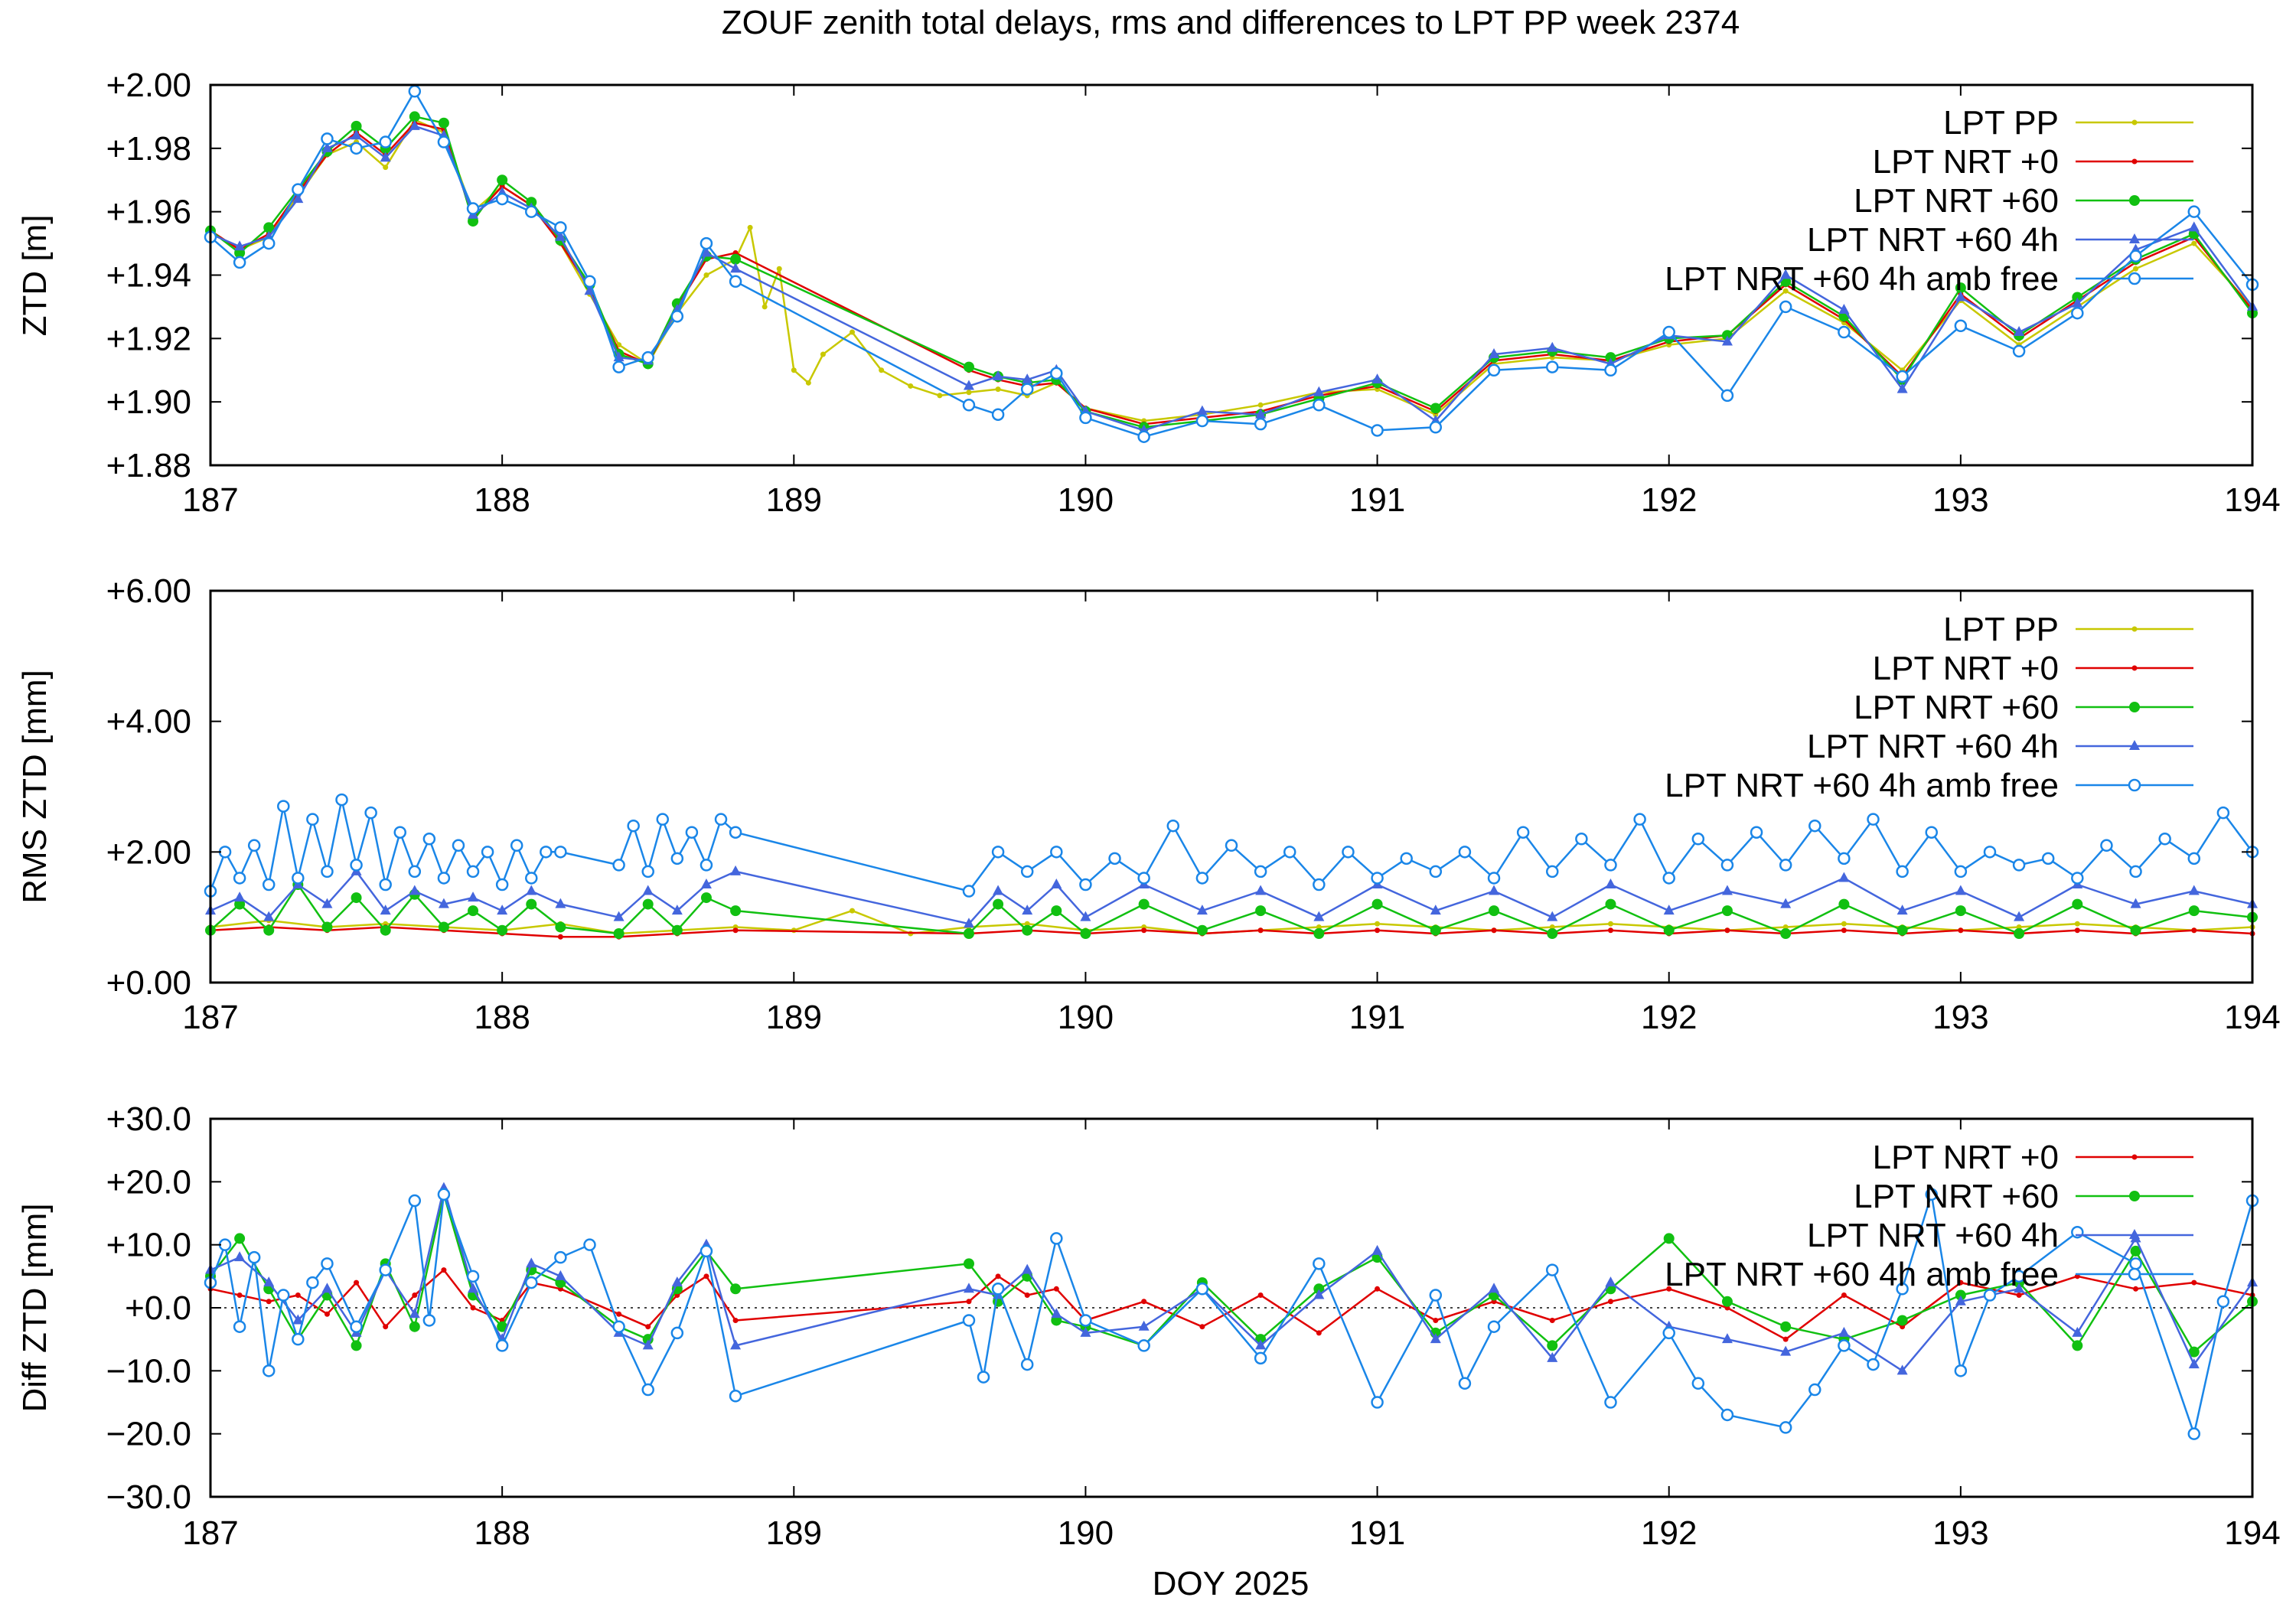 The height and width of the screenshot is (1607, 2296). Describe the element at coordinates (148, 338) in the screenshot. I see `ztd-ytick-label: +1.92` at that location.